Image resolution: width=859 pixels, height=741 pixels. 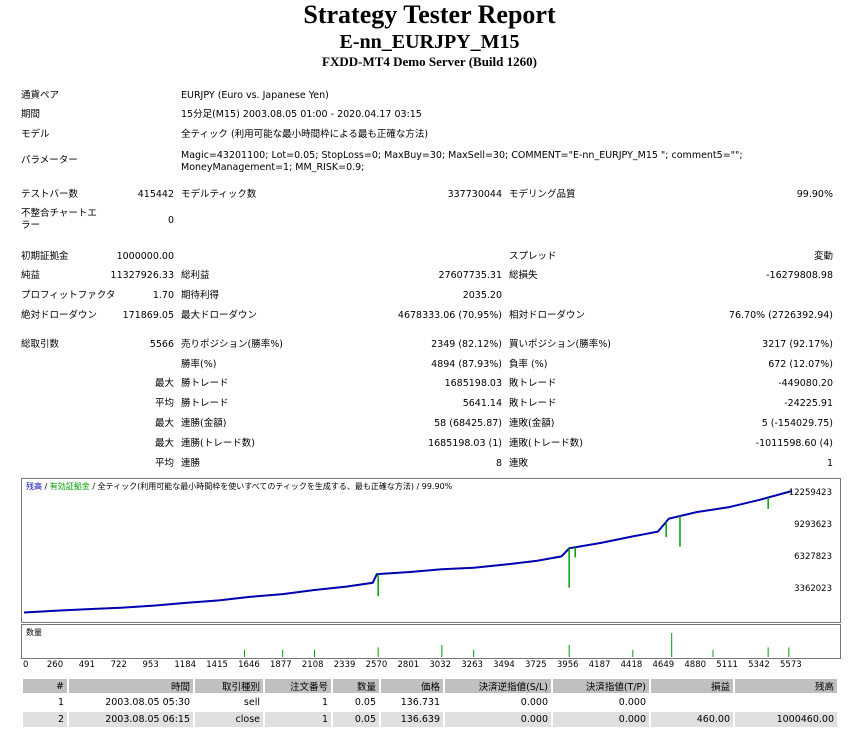 What do you see at coordinates (40, 344) in the screenshot?
I see `total-trades-label: 総取引数` at bounding box center [40, 344].